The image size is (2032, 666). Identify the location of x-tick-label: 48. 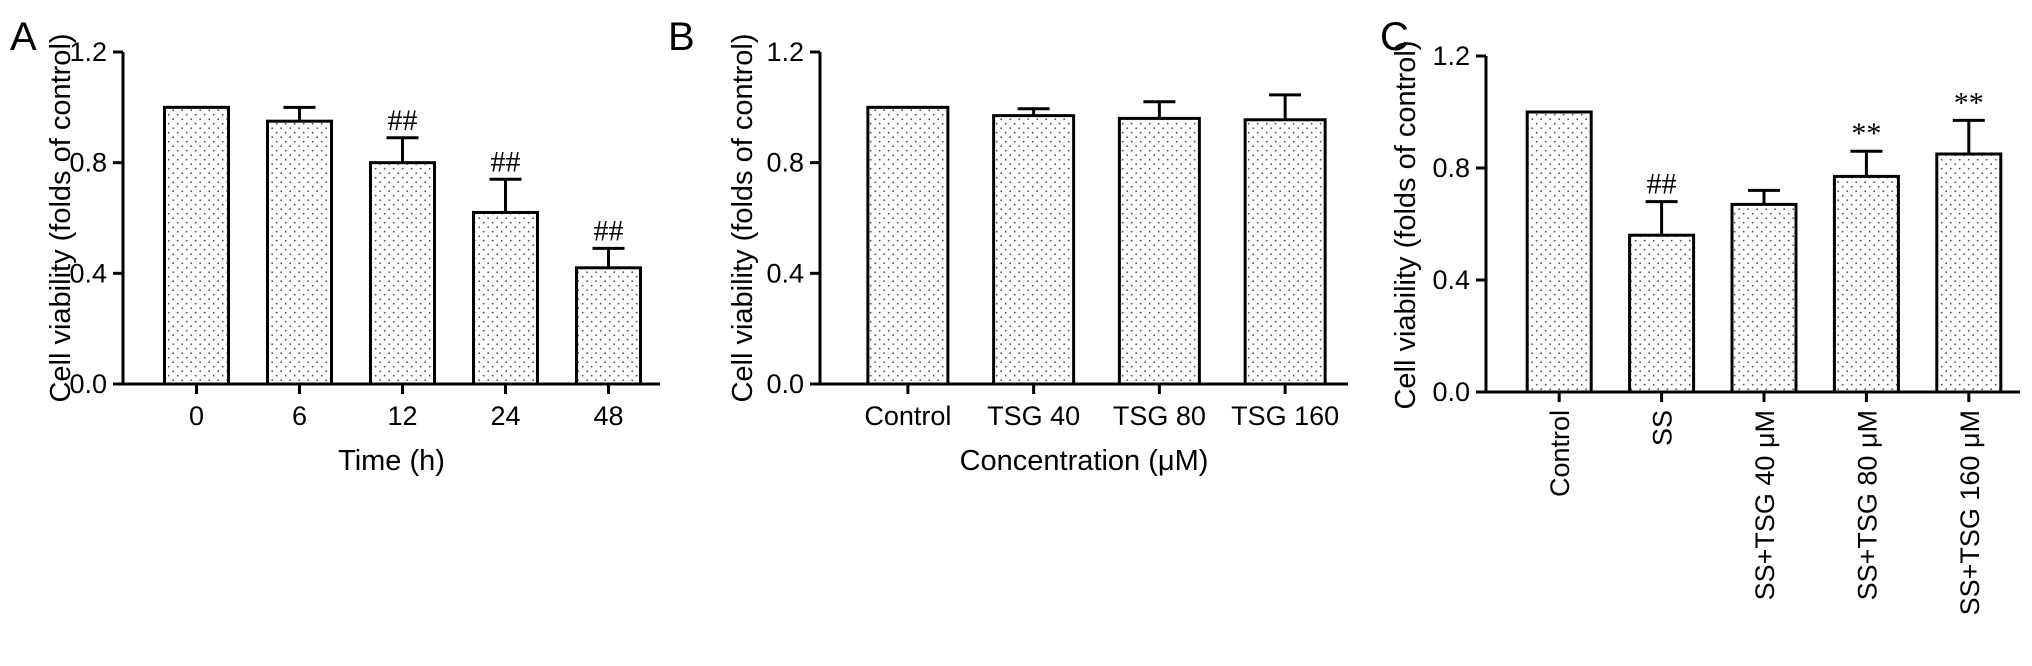
(608, 416).